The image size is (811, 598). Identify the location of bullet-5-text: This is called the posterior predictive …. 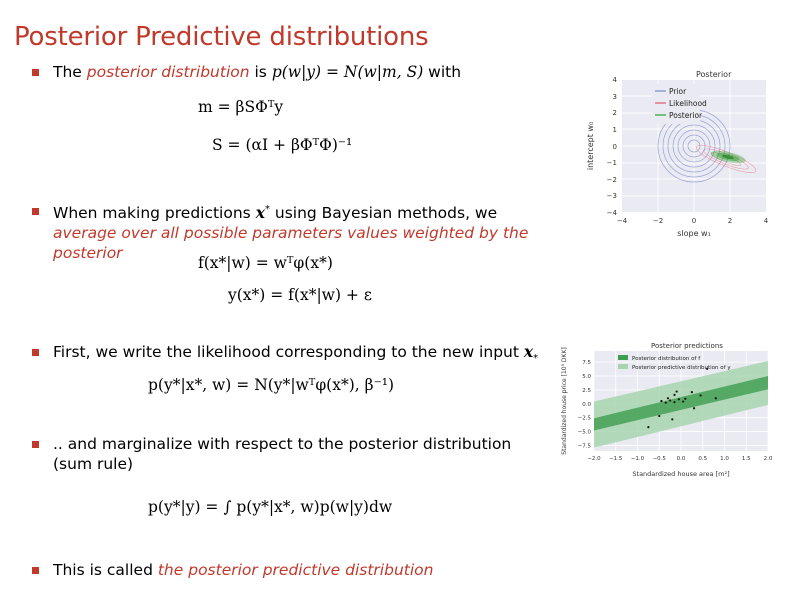
(243, 570).